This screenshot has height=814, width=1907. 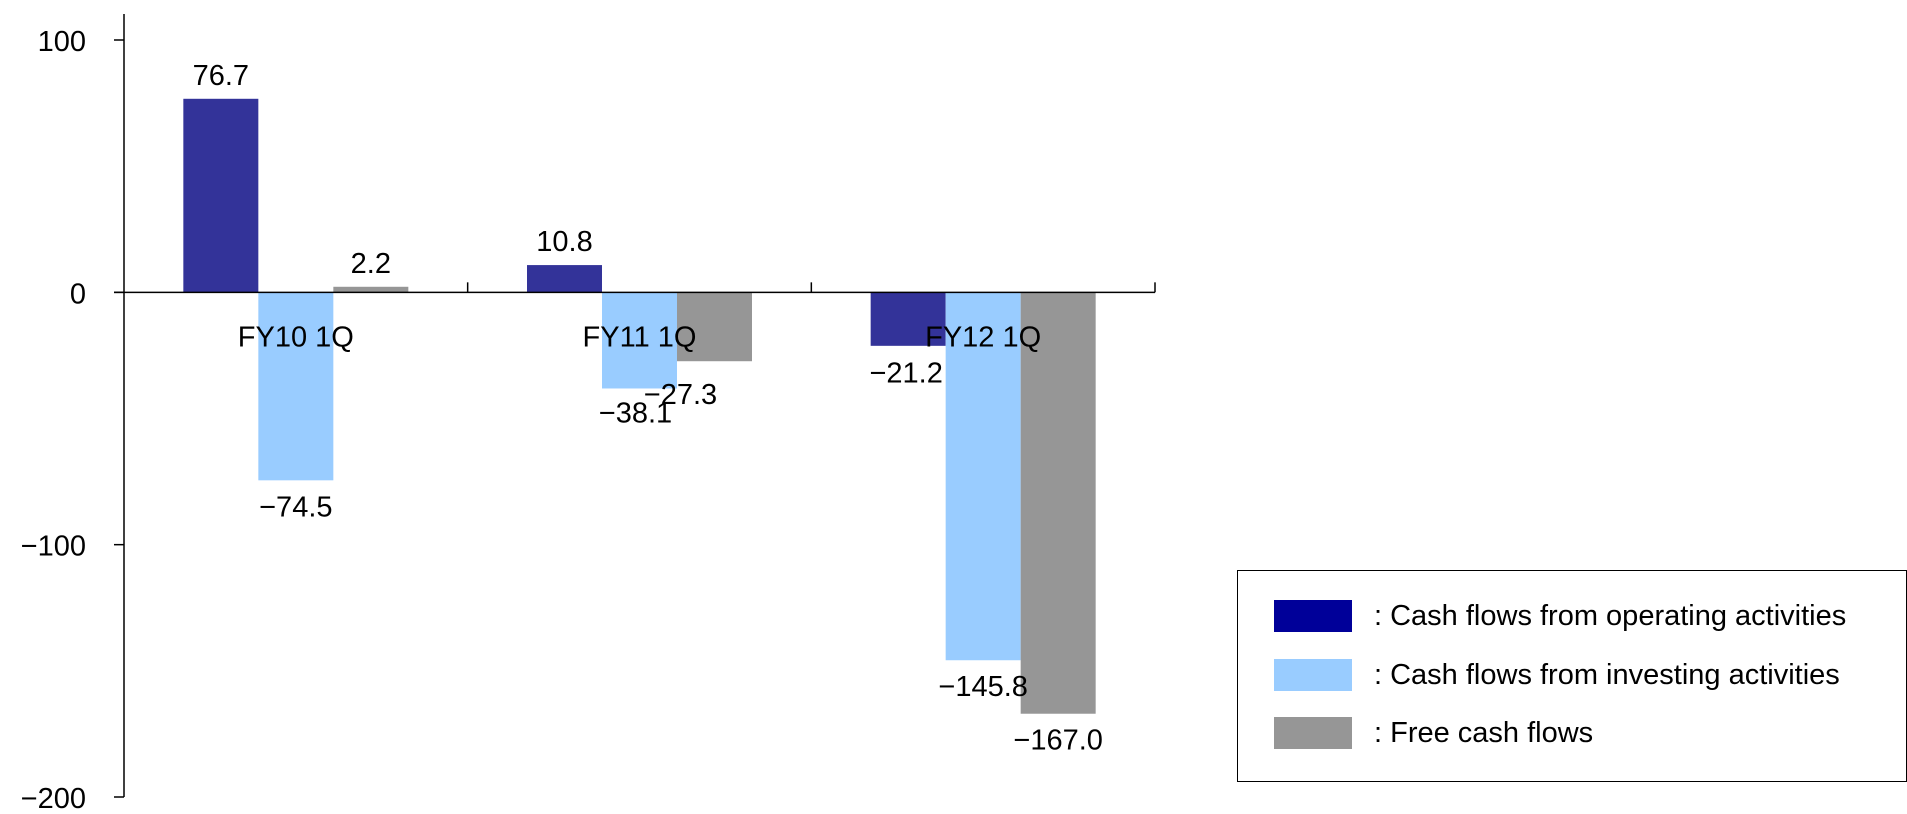 I want to click on y-tick-label: 100, so click(x=62, y=42).